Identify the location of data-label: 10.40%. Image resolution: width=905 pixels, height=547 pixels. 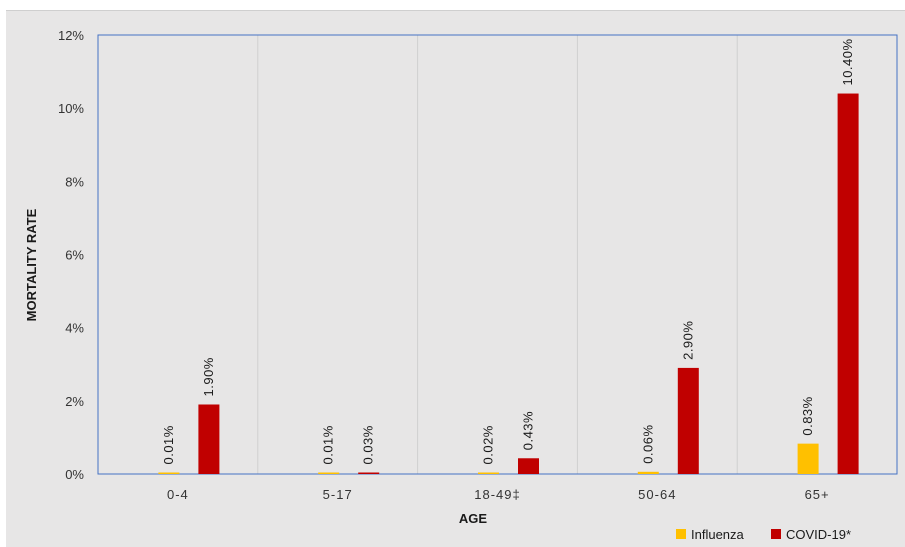
(847, 61).